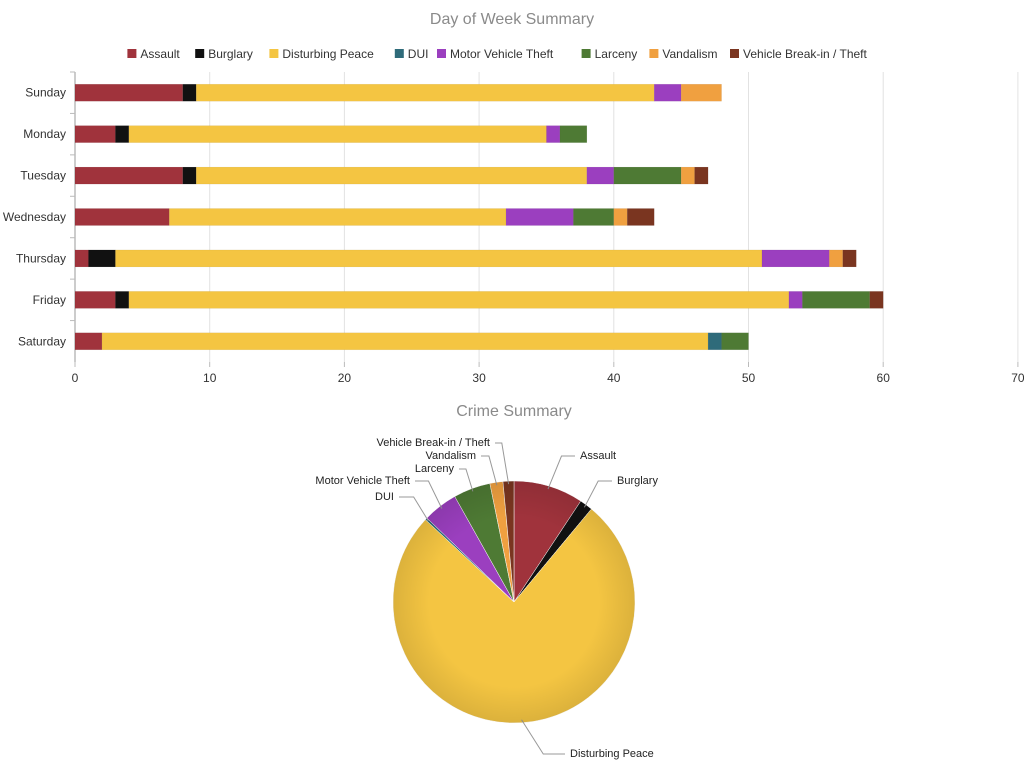  What do you see at coordinates (433, 443) in the screenshot?
I see `pie-label: Vehicle Break-in / Theft` at bounding box center [433, 443].